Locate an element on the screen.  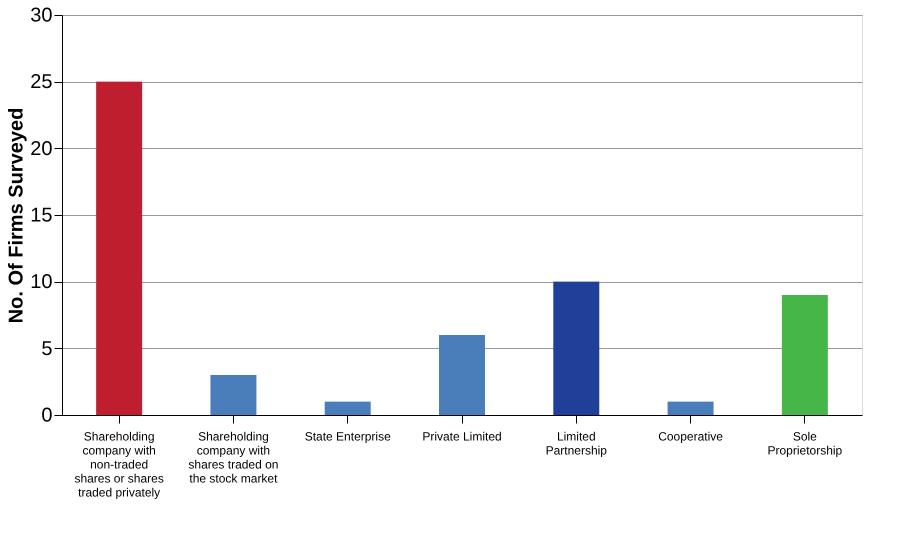
x-tick-label: Shareholding company with shares traded on the stock market is located at coordinates (233, 458).